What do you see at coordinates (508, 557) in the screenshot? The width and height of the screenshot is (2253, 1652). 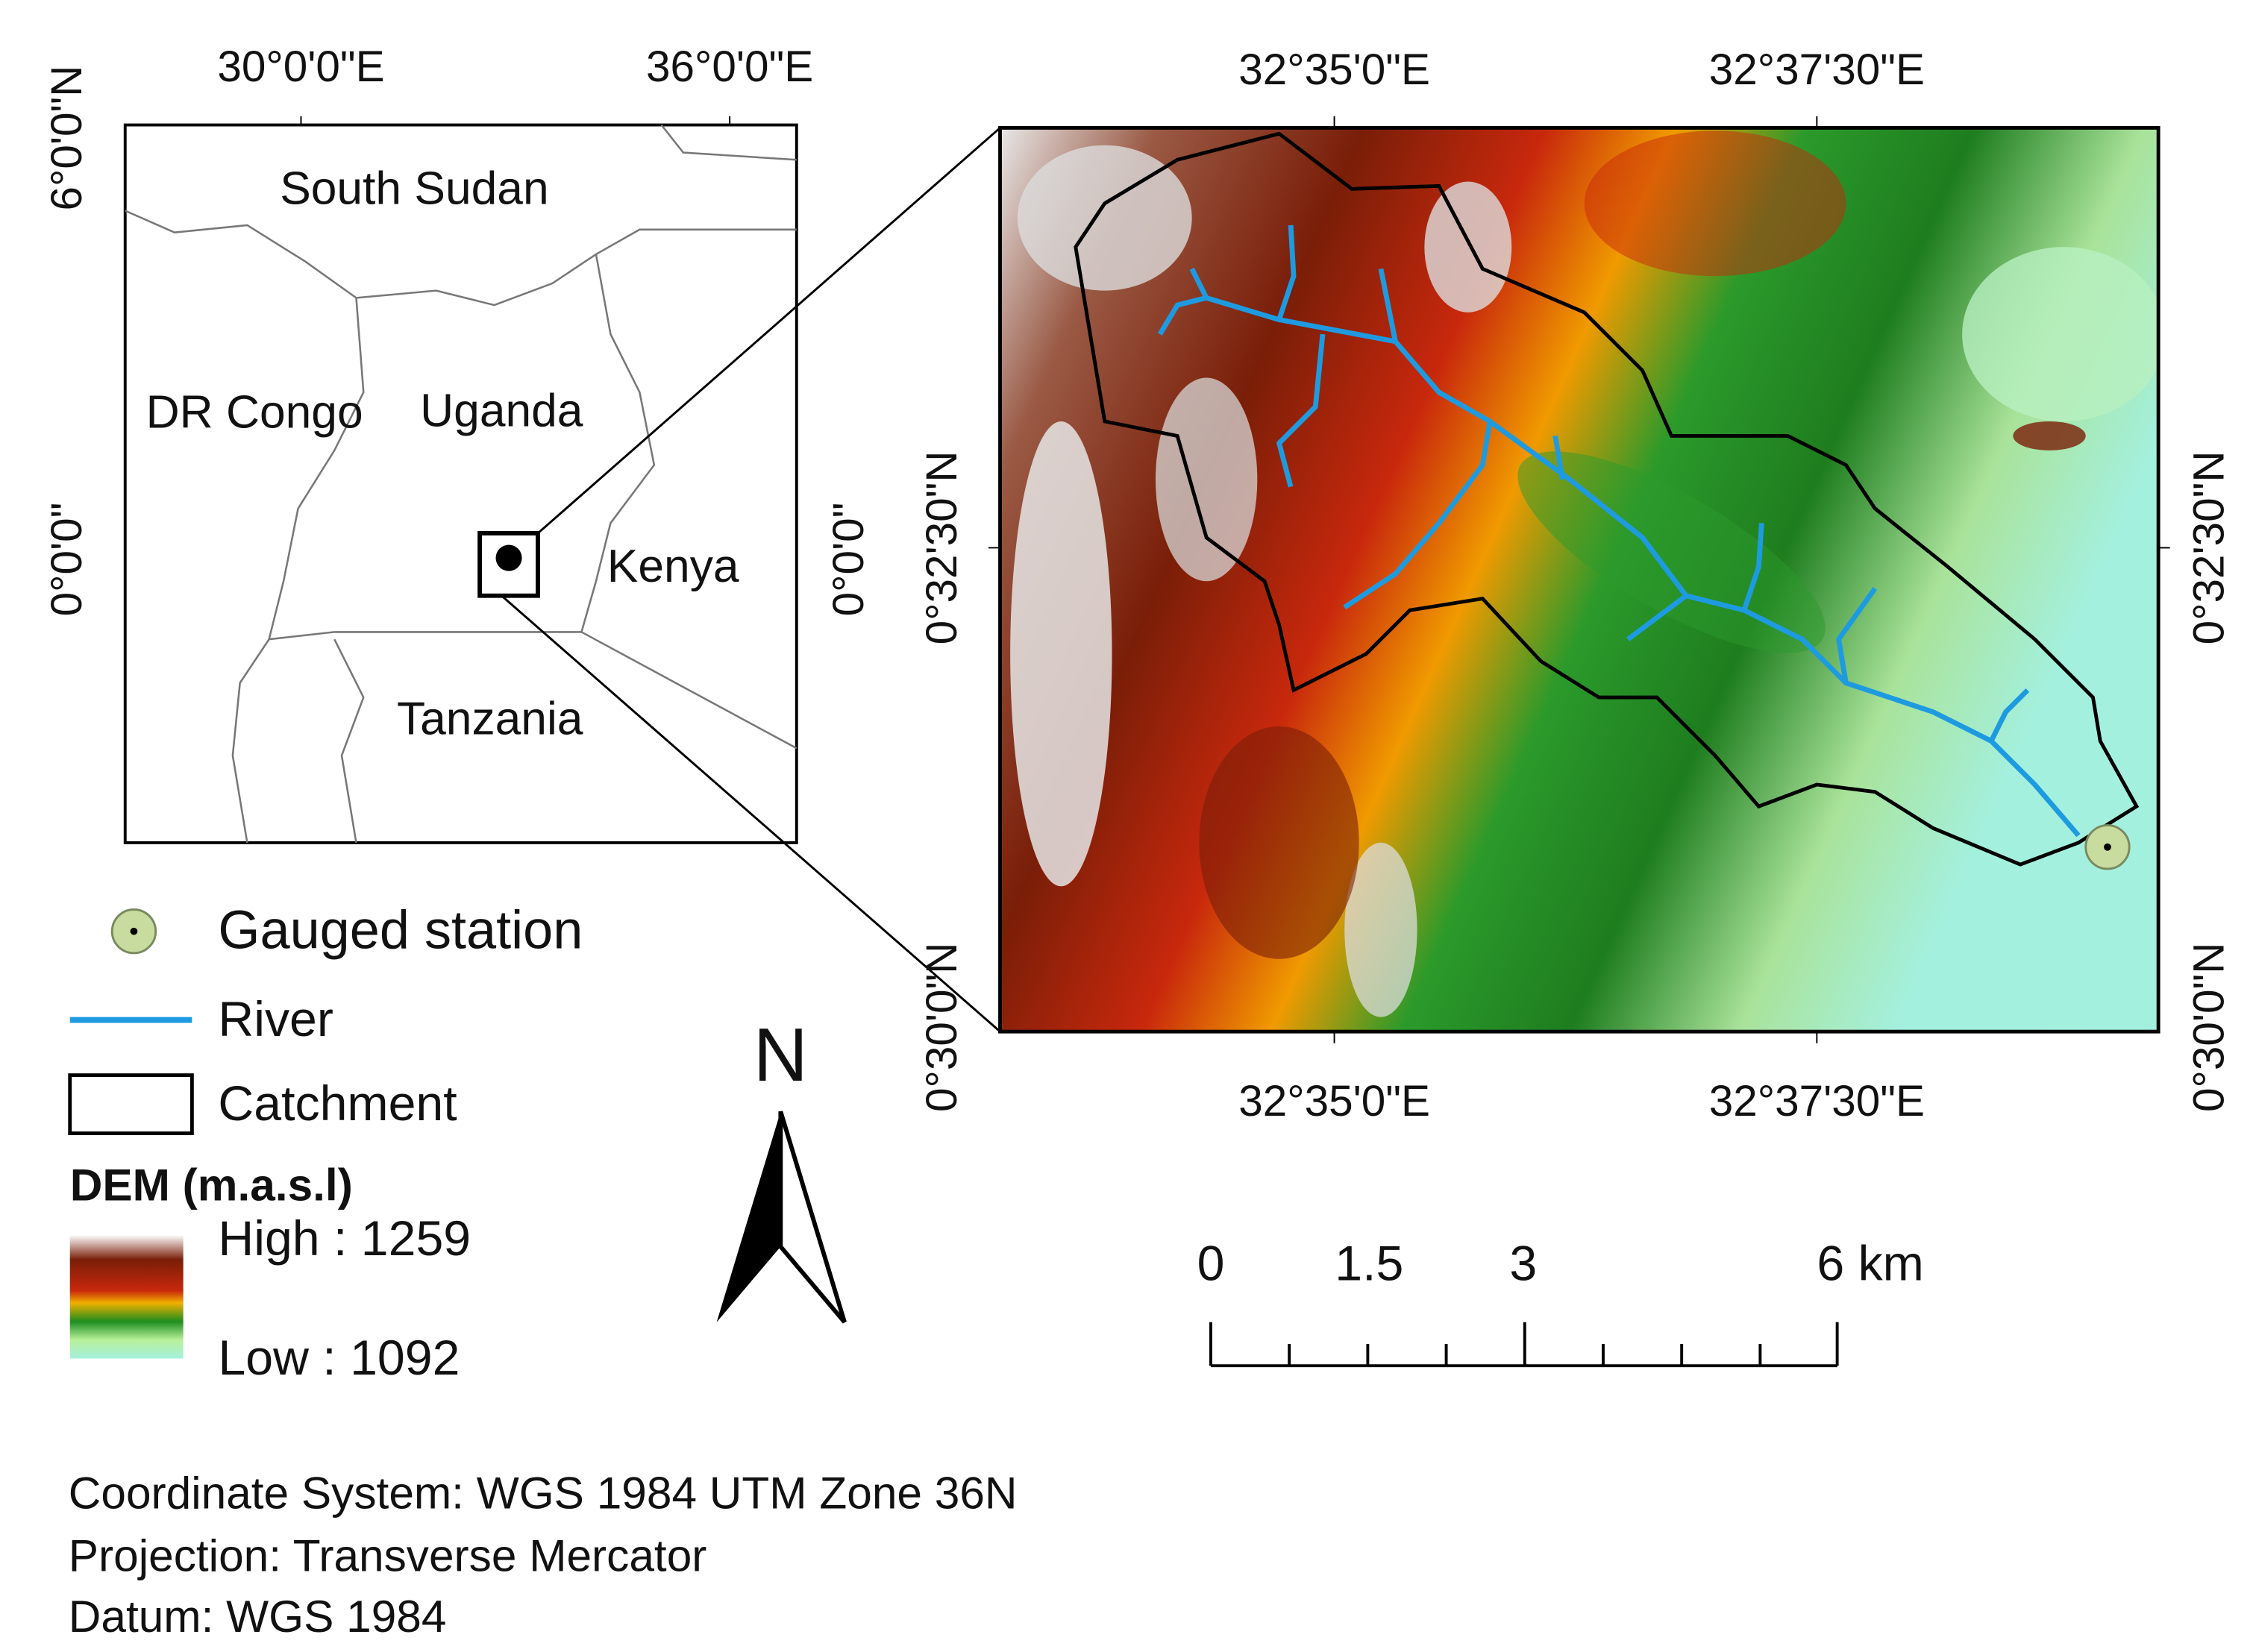 I see `study-area-dot` at bounding box center [508, 557].